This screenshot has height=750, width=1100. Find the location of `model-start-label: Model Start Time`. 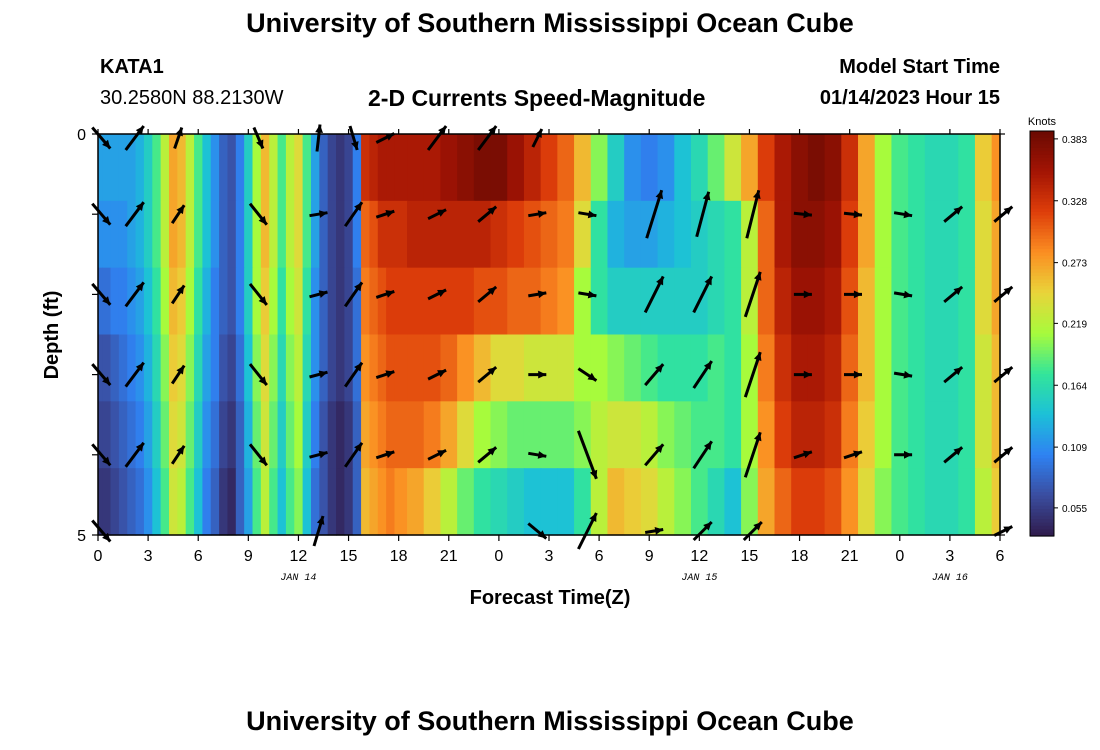

model-start-label: Model Start Time is located at coordinates (919, 67).